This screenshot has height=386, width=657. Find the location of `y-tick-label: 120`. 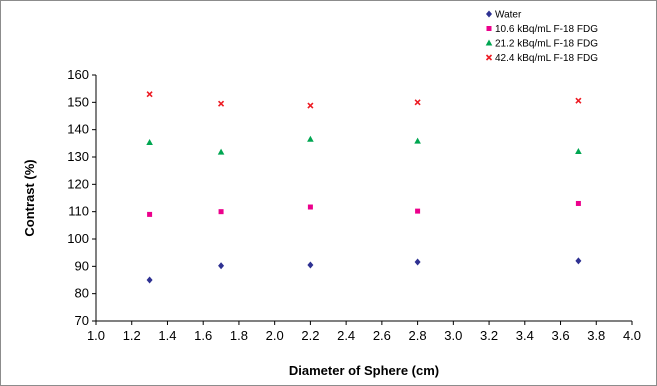

y-tick-label: 120 is located at coordinates (78, 183).